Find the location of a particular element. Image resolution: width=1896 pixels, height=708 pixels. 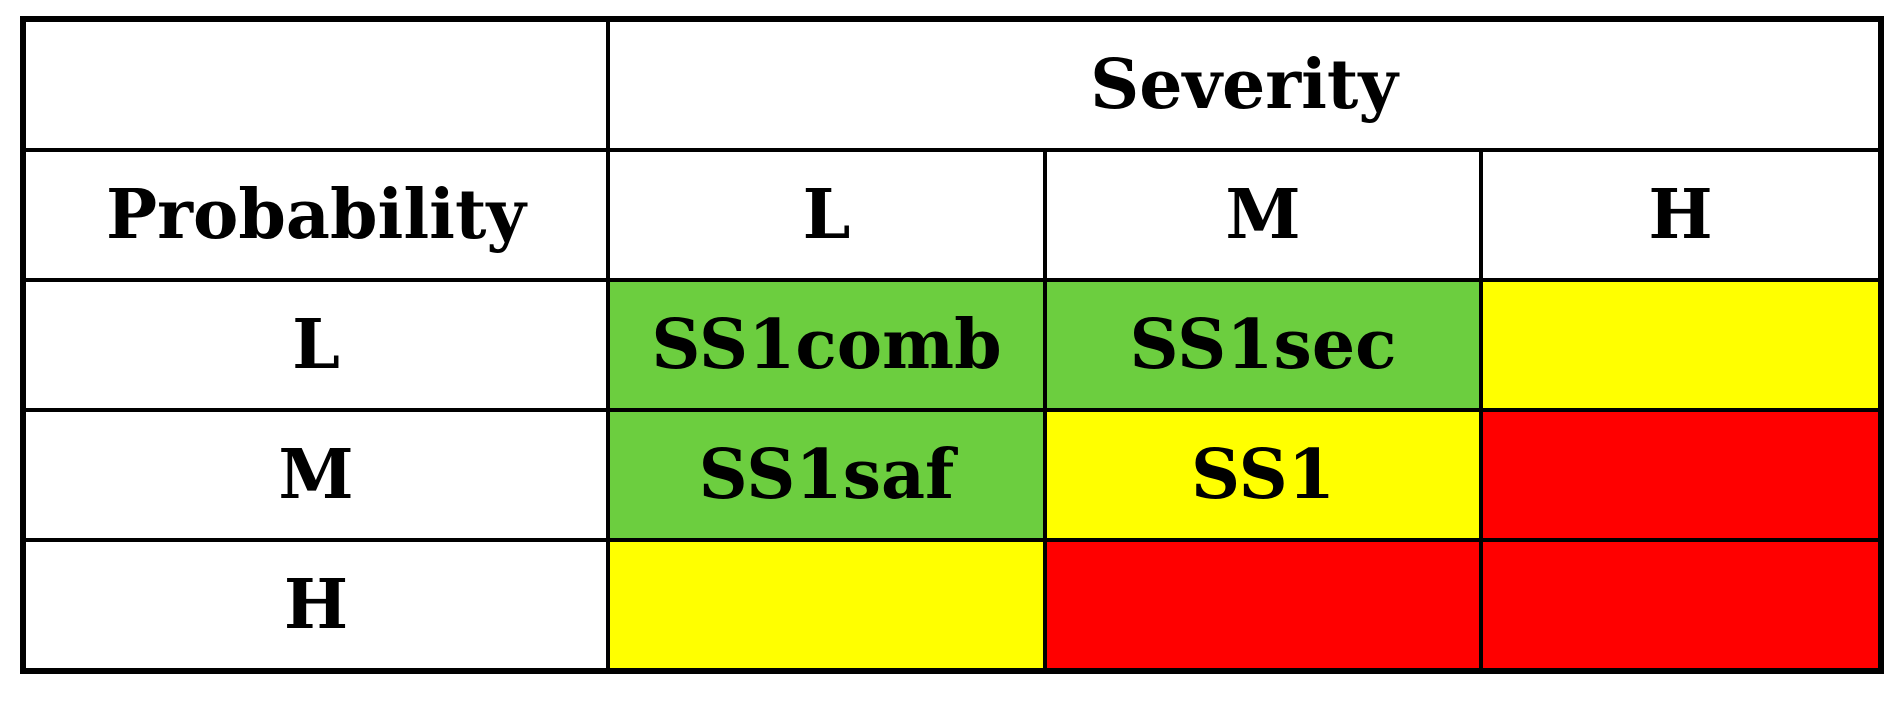

probability-row-header-high: H is located at coordinates (315, 605).